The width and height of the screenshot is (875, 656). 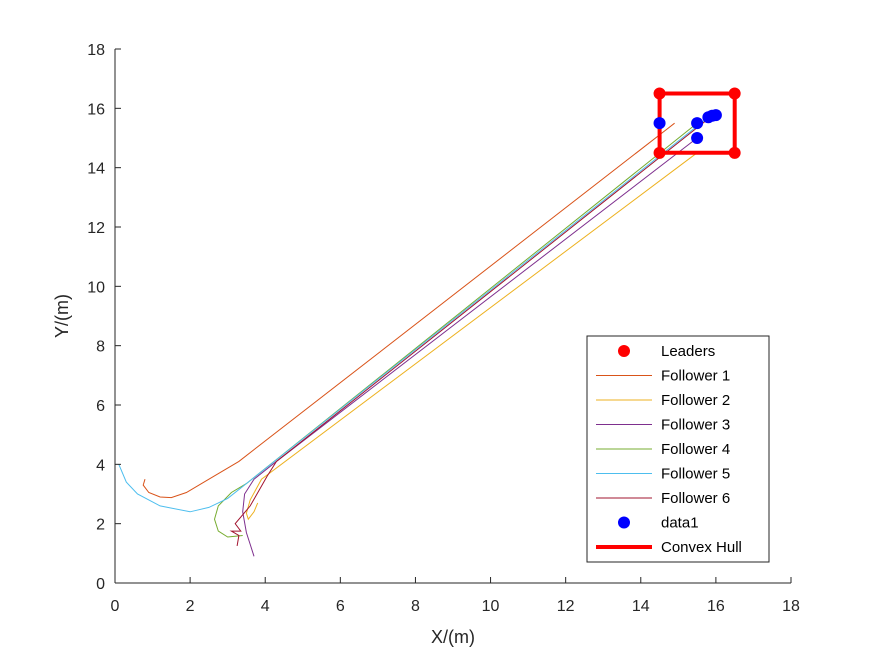 I want to click on y-tick-label: 10, so click(x=96, y=287).